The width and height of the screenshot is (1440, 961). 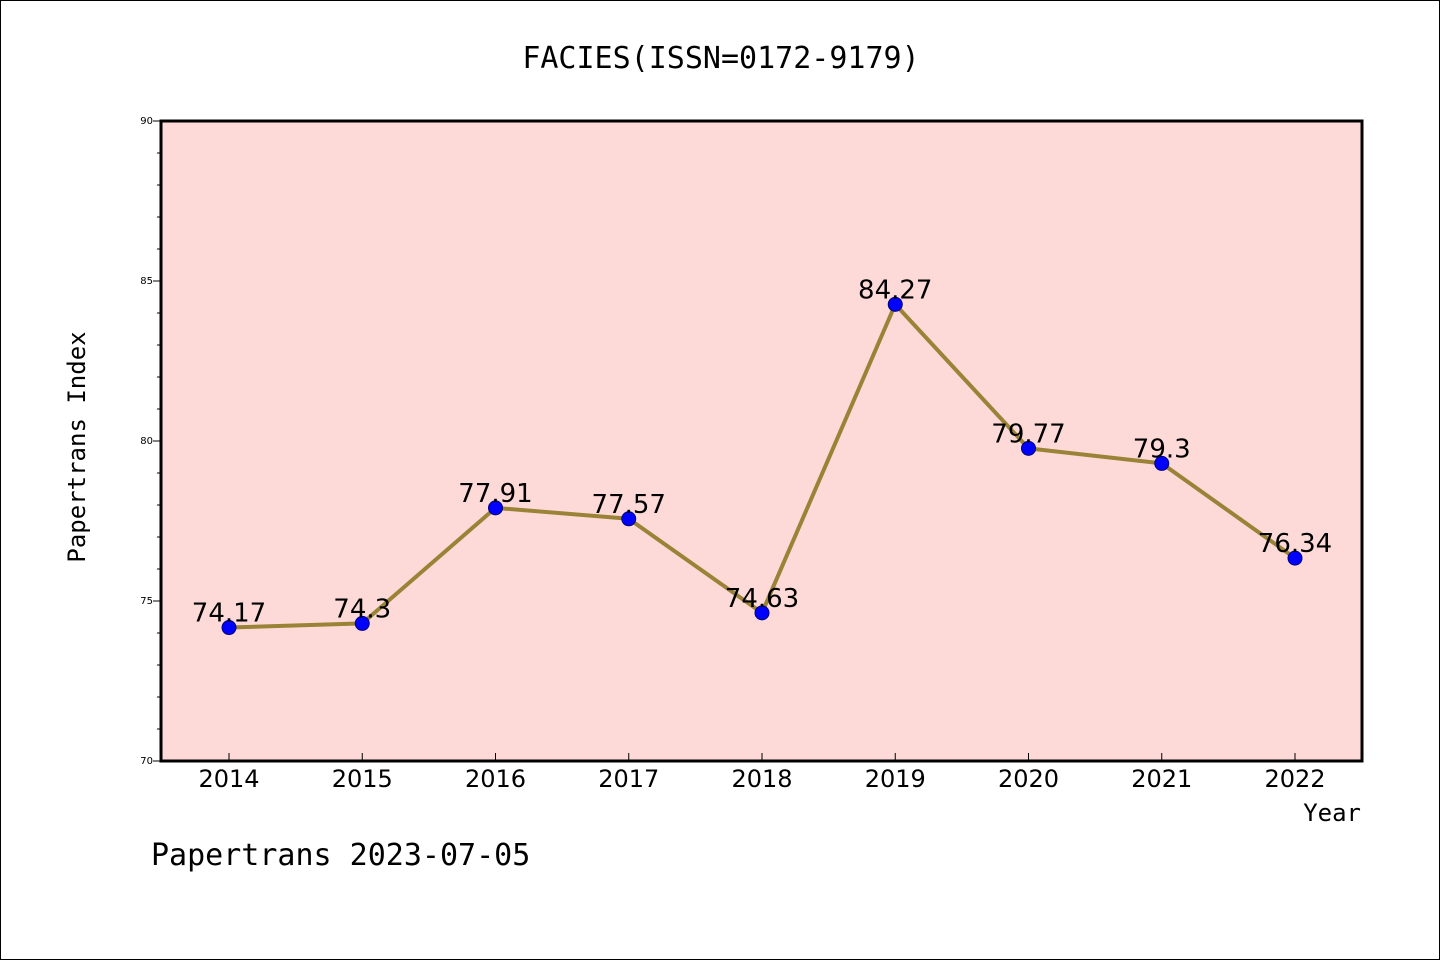 What do you see at coordinates (1028, 434) in the screenshot?
I see `data-label: 79.77` at bounding box center [1028, 434].